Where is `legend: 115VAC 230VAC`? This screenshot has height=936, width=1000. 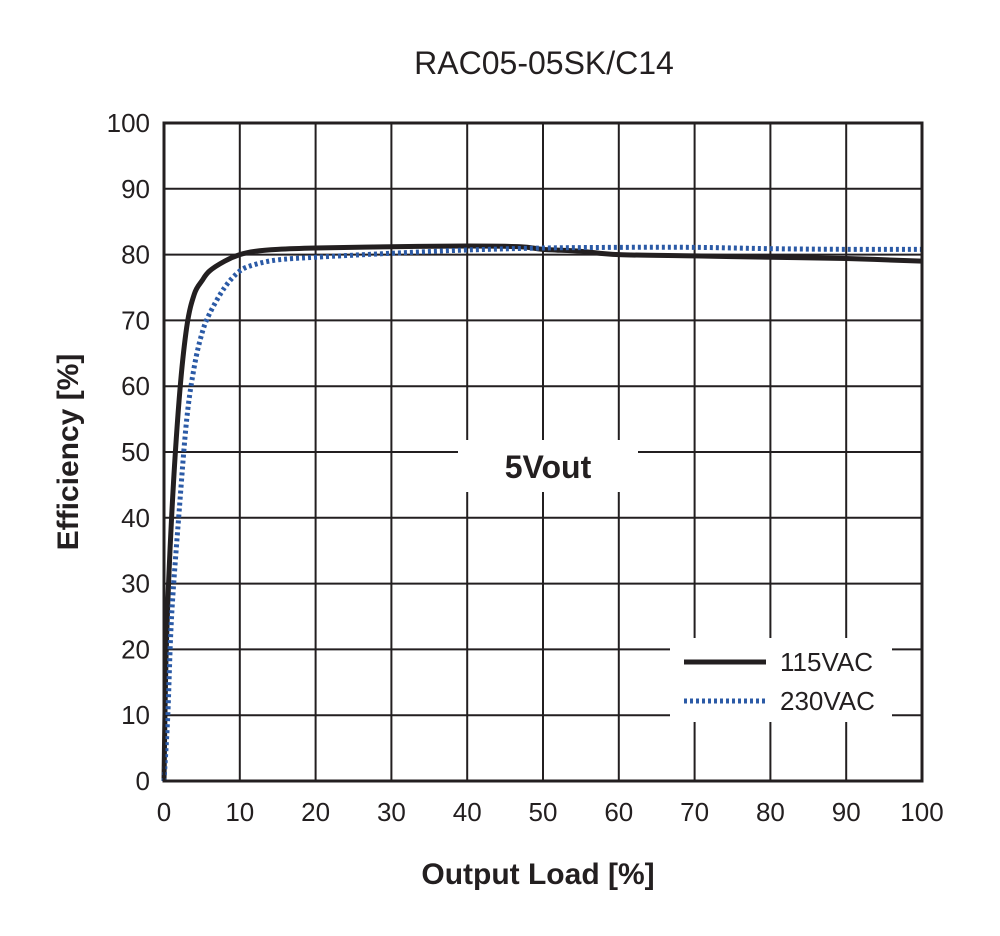 legend: 115VAC 230VAC is located at coordinates (781, 680).